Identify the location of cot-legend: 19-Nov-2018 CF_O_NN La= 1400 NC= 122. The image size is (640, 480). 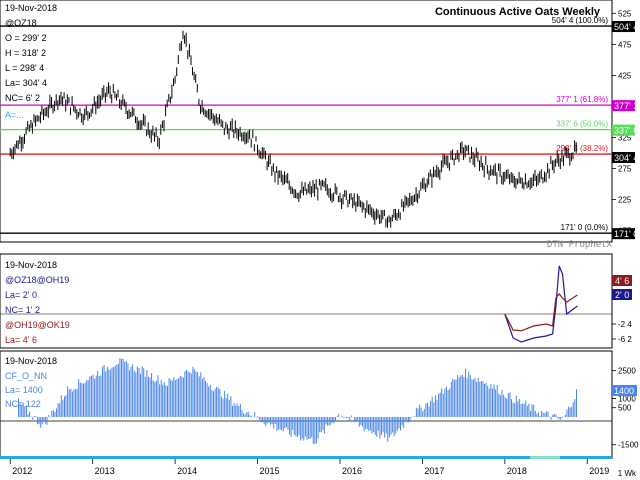
(31, 382).